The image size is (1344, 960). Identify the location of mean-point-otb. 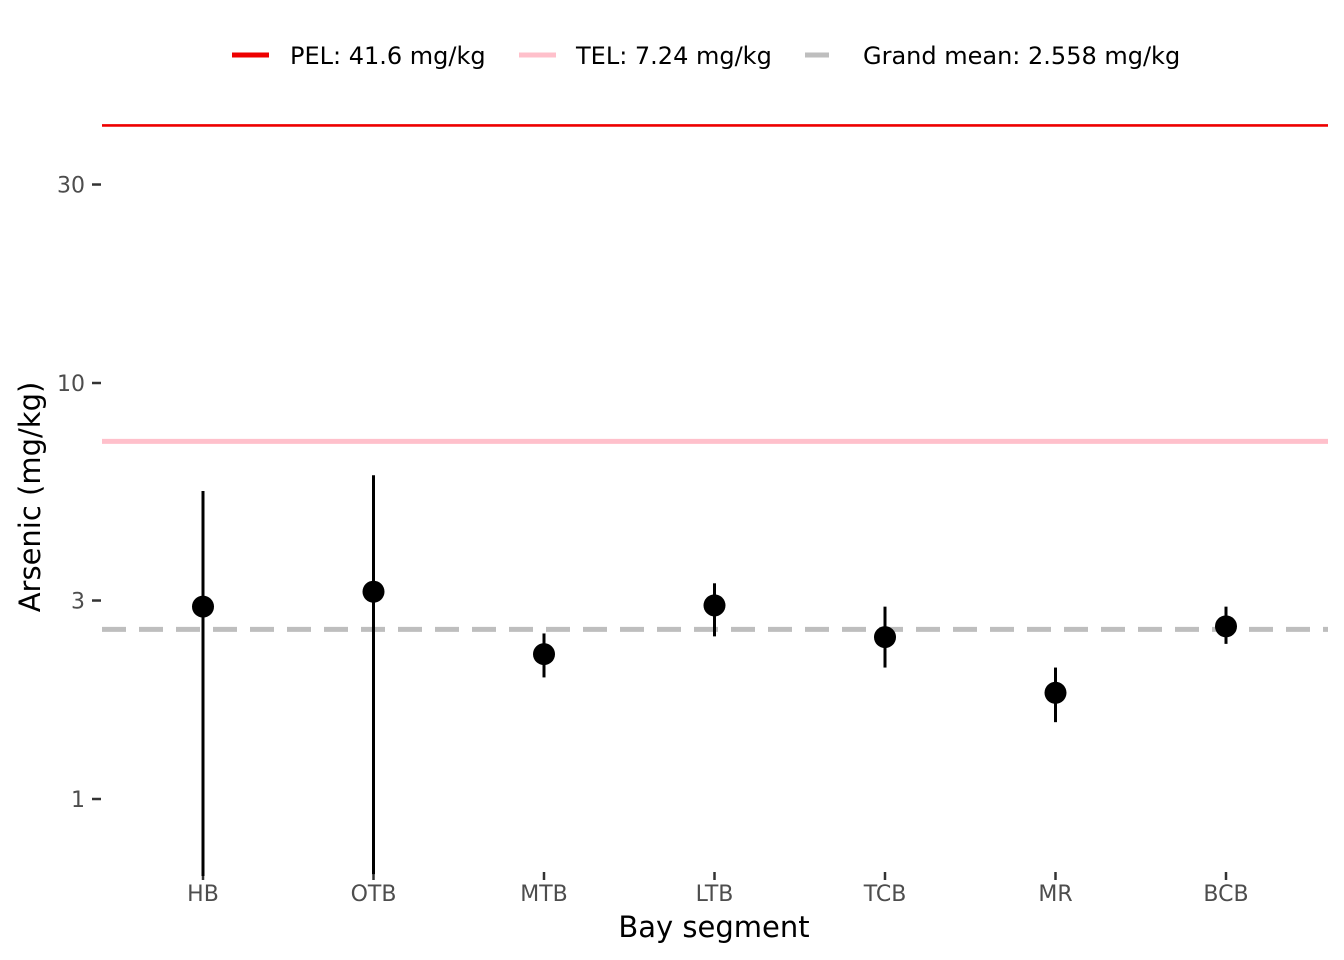
(373, 591).